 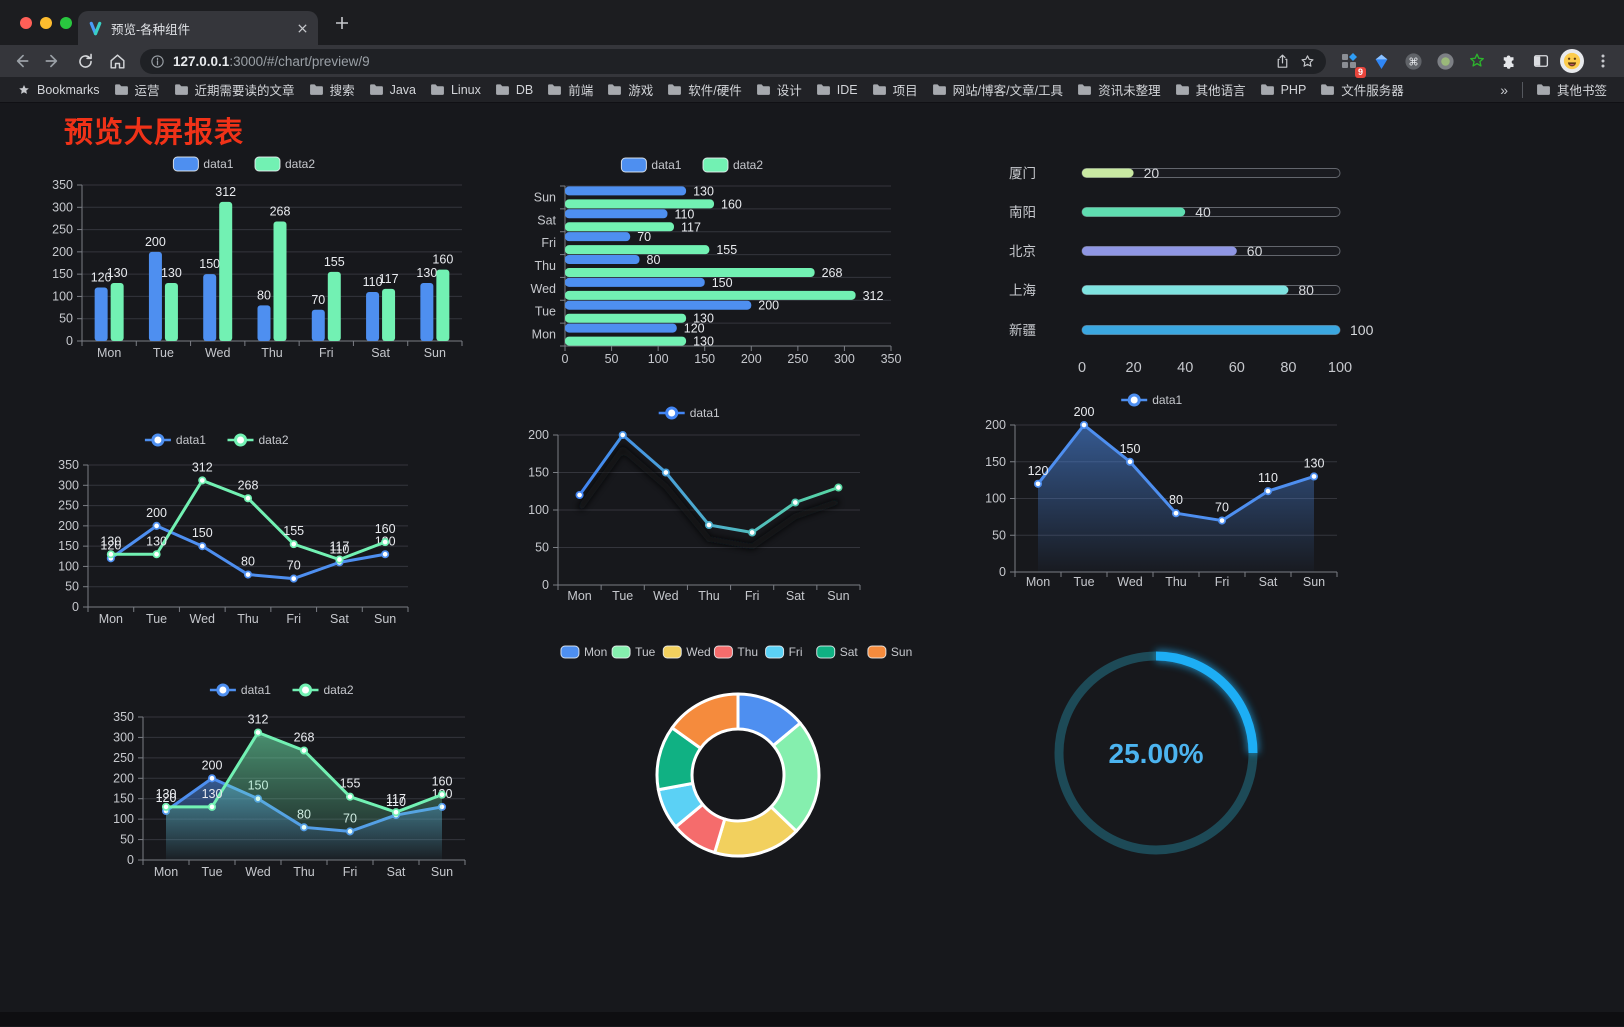 I want to click on bookmark-folder: 资讯未整理, so click(x=1119, y=89).